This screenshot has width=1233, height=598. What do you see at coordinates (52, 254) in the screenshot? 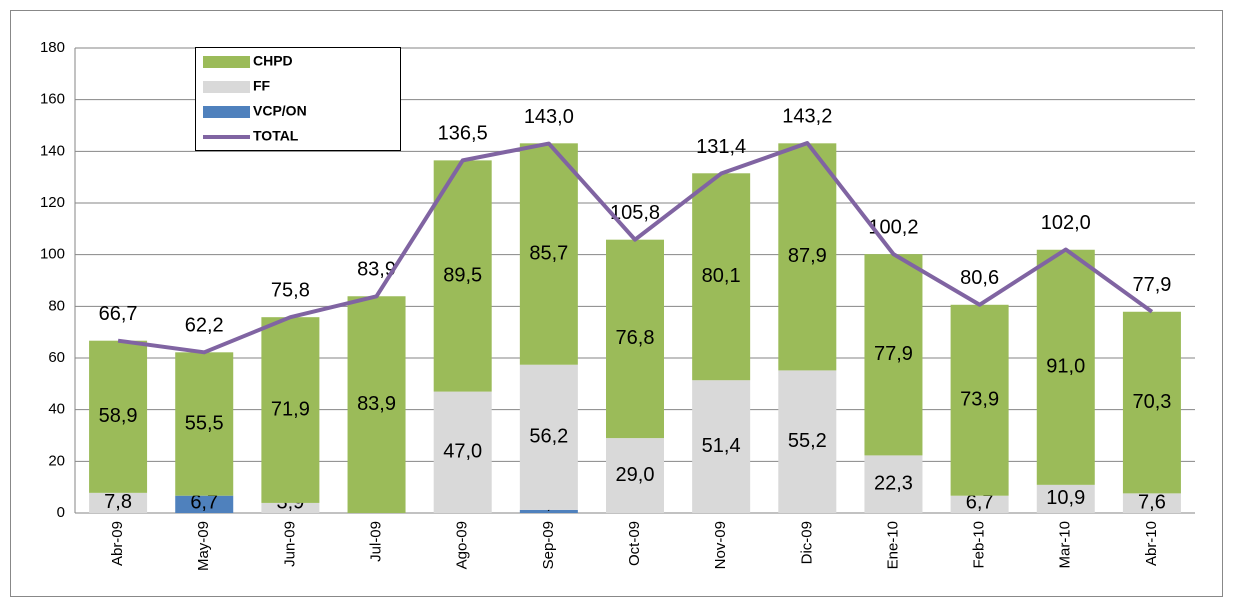
I see `y-tick-label: 100` at bounding box center [52, 254].